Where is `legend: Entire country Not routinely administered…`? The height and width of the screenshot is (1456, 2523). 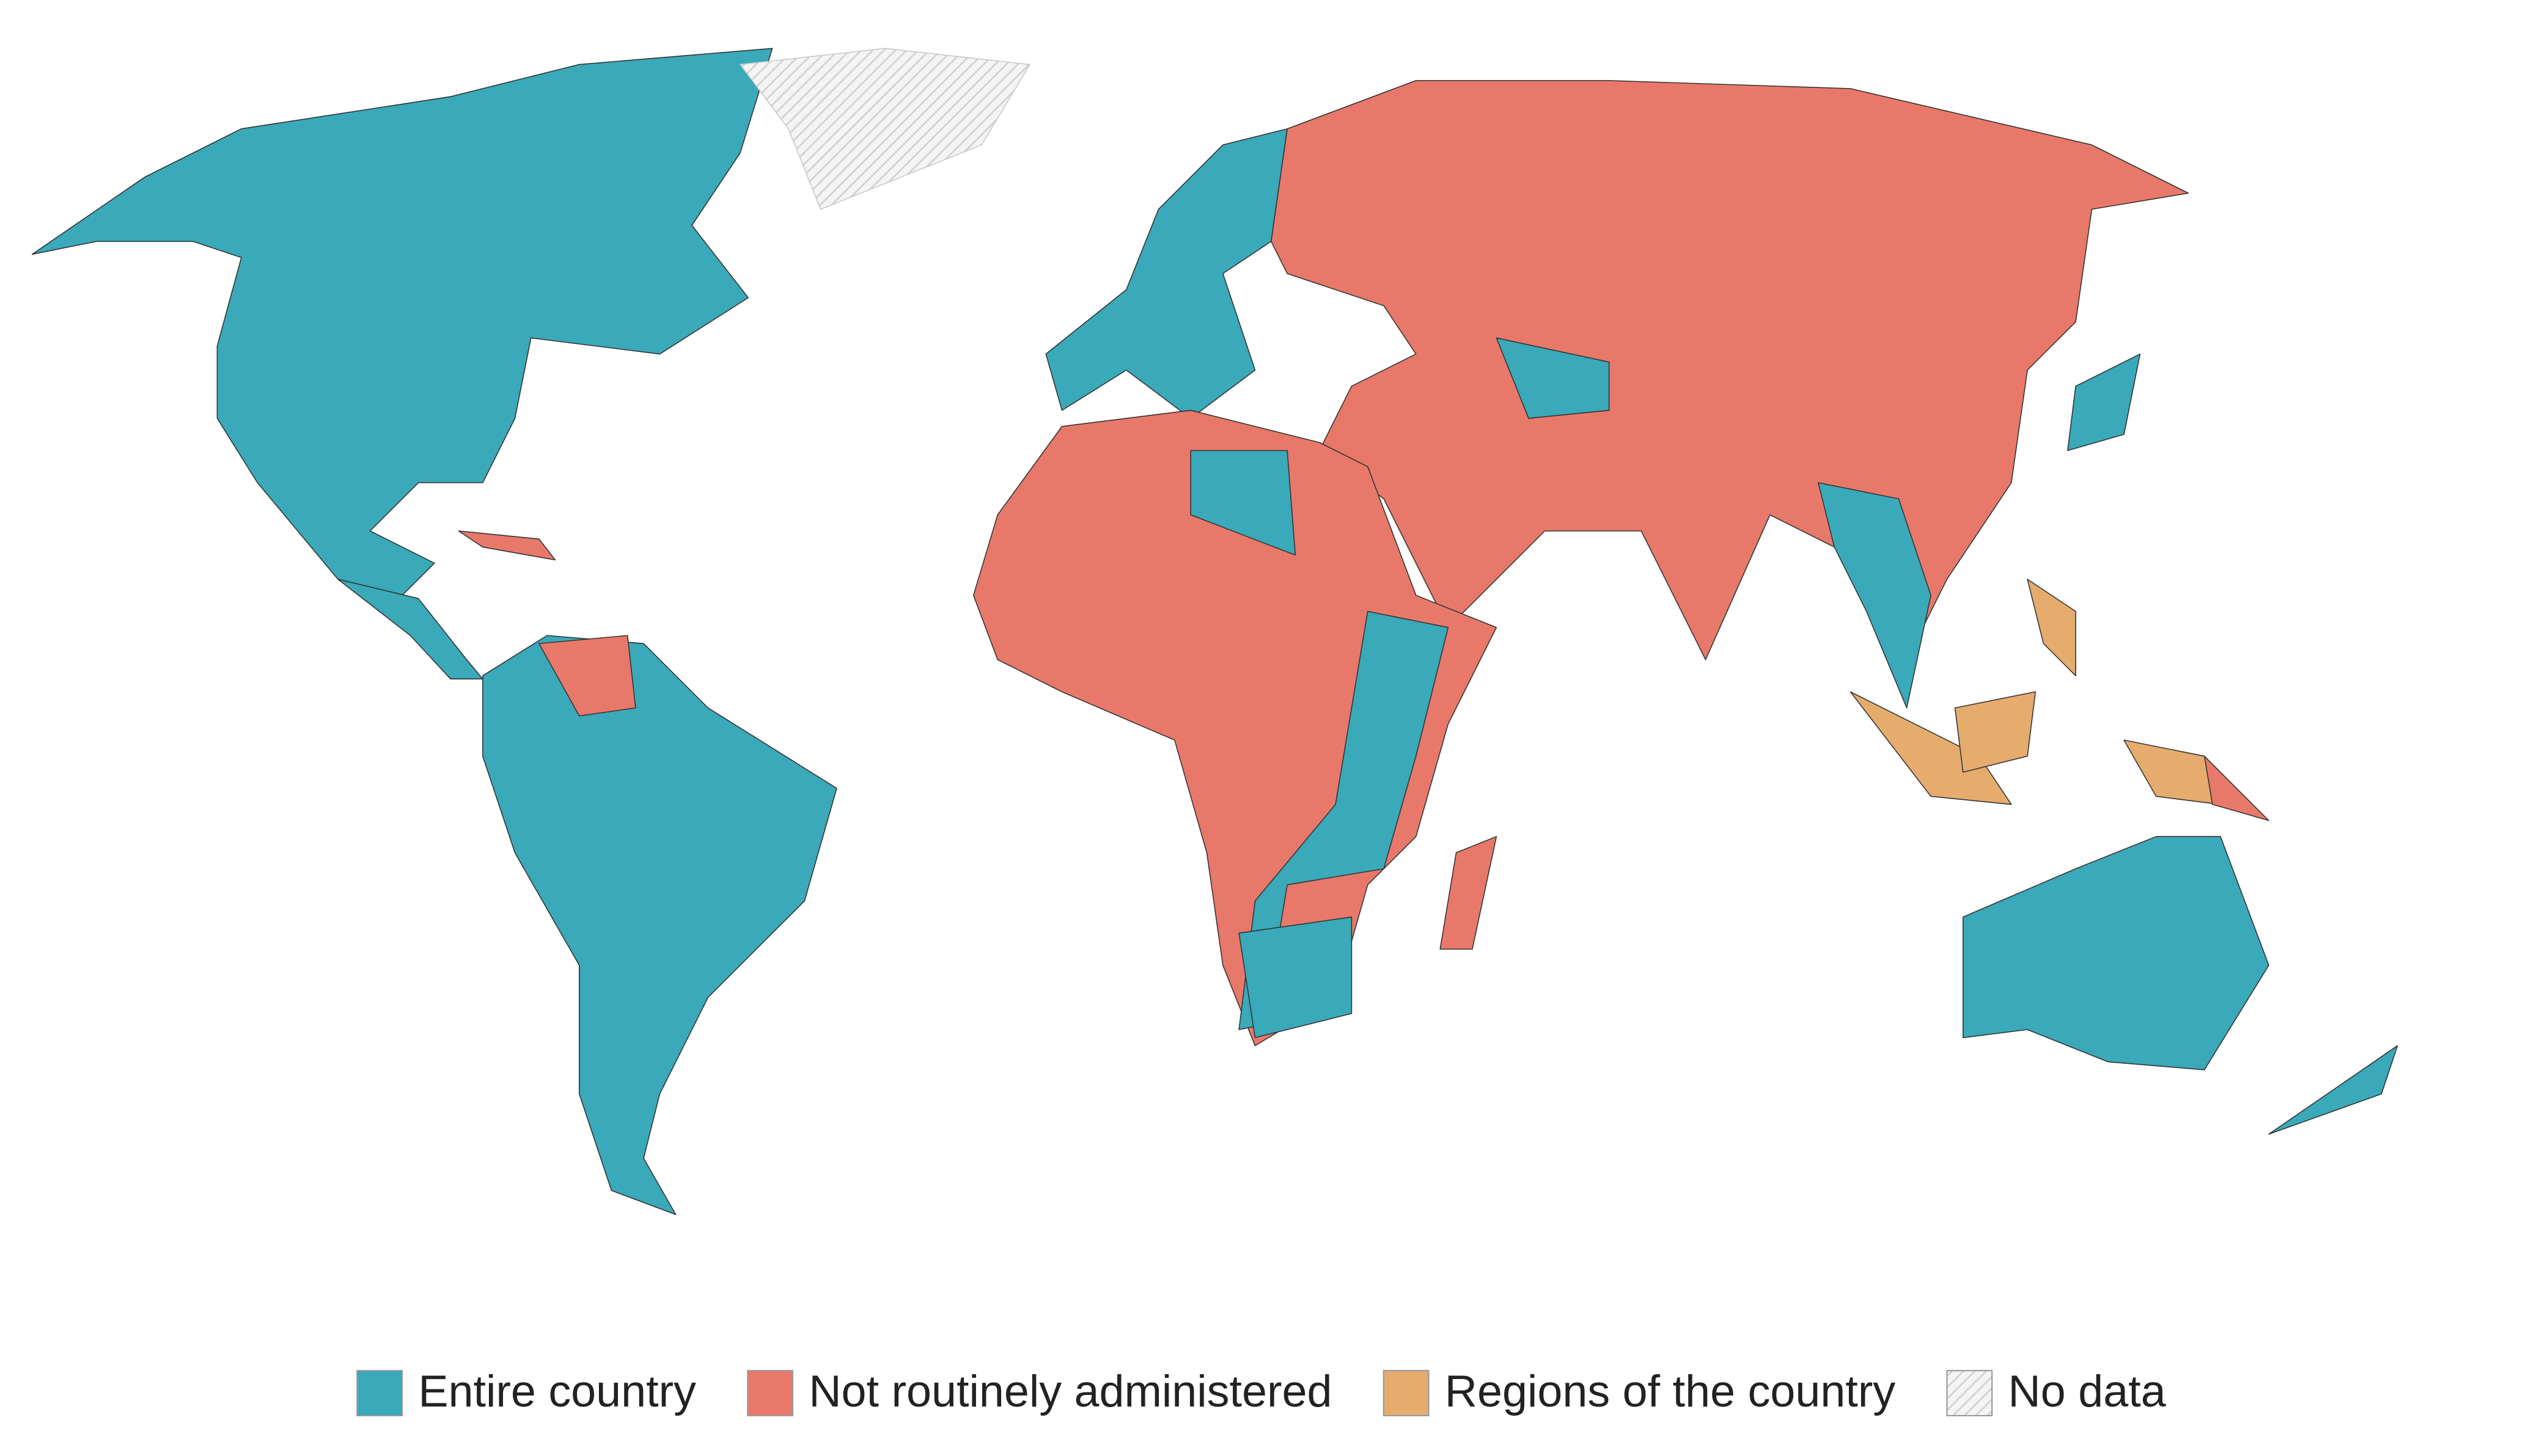
legend: Entire country Not routinely administered… is located at coordinates (1261, 1391).